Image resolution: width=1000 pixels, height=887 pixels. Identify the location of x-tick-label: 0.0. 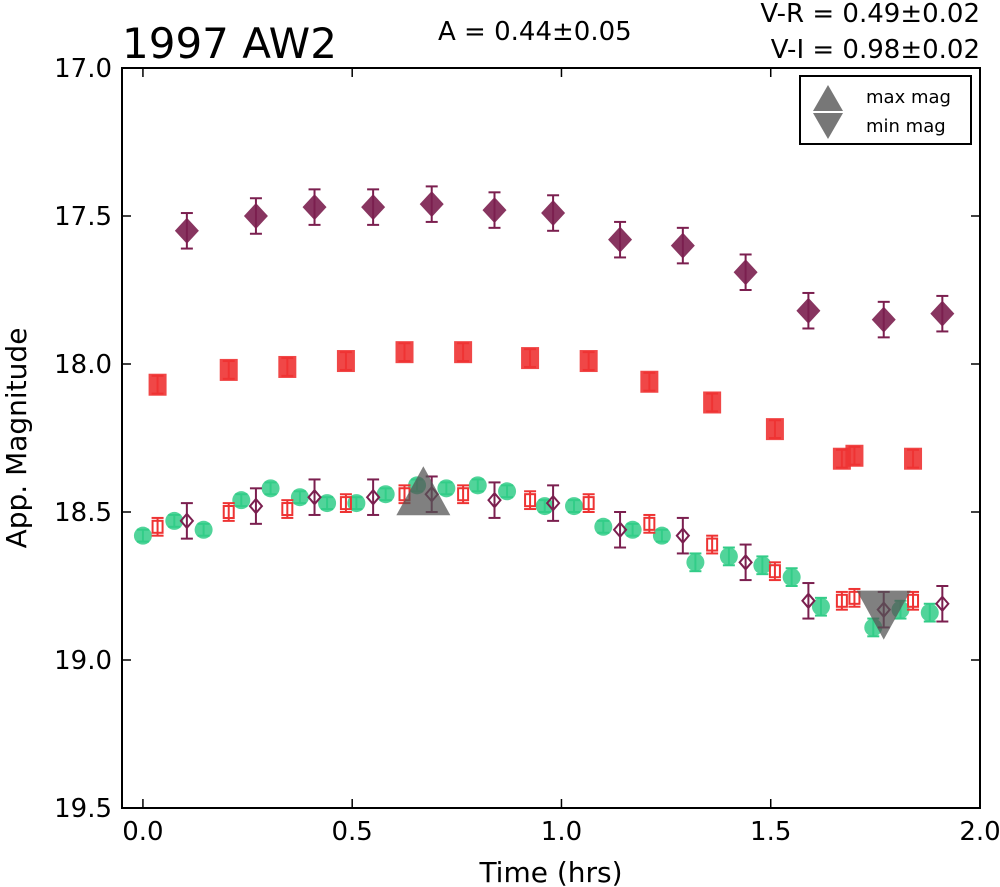
(142, 832).